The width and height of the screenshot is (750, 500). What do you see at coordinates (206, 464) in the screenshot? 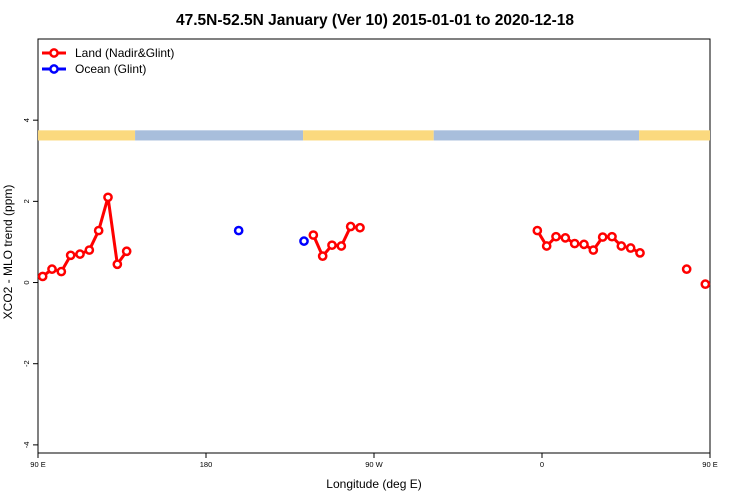
I see `x-tick-label: 180` at bounding box center [206, 464].